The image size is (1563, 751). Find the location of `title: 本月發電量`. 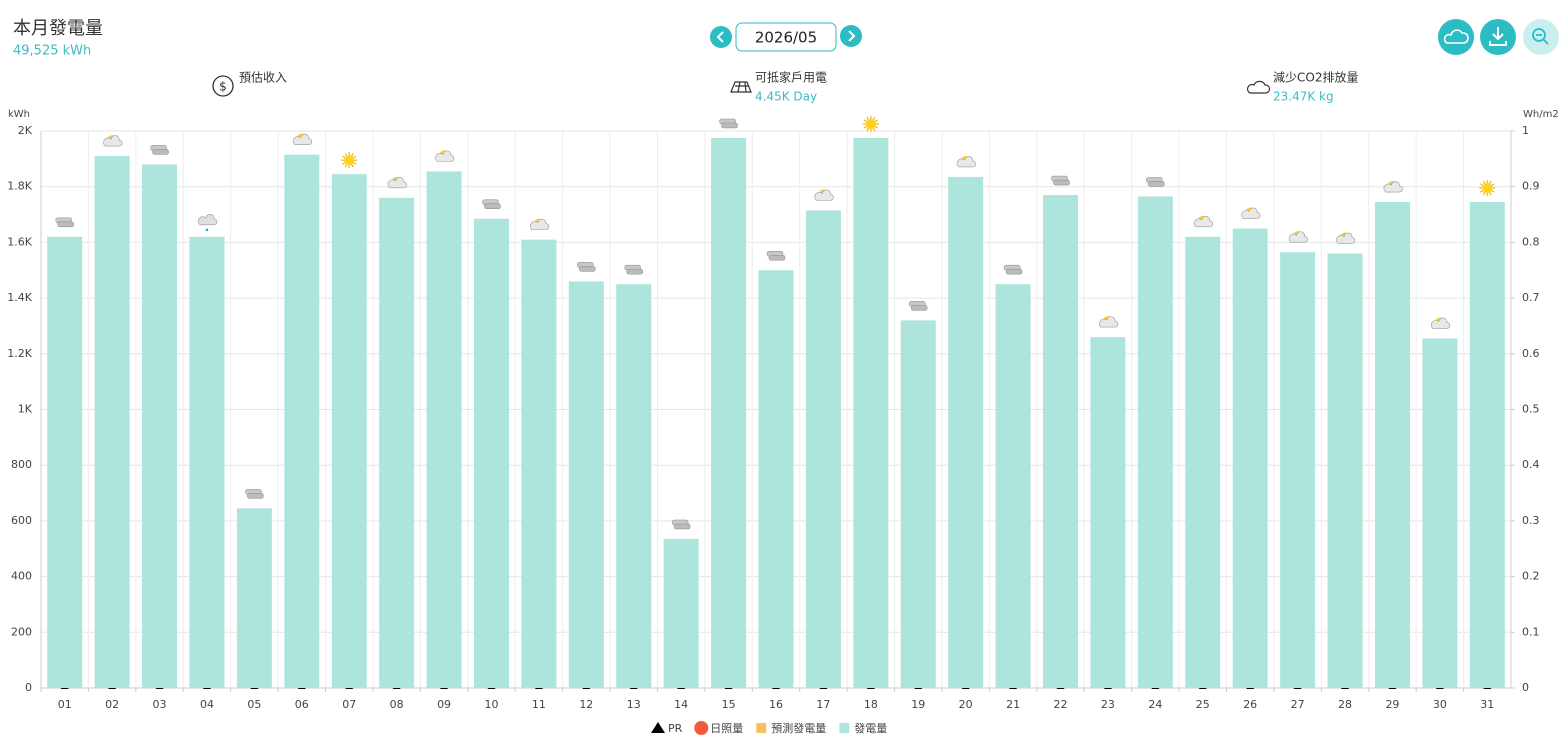

title: 本月發電量 is located at coordinates (58, 28).